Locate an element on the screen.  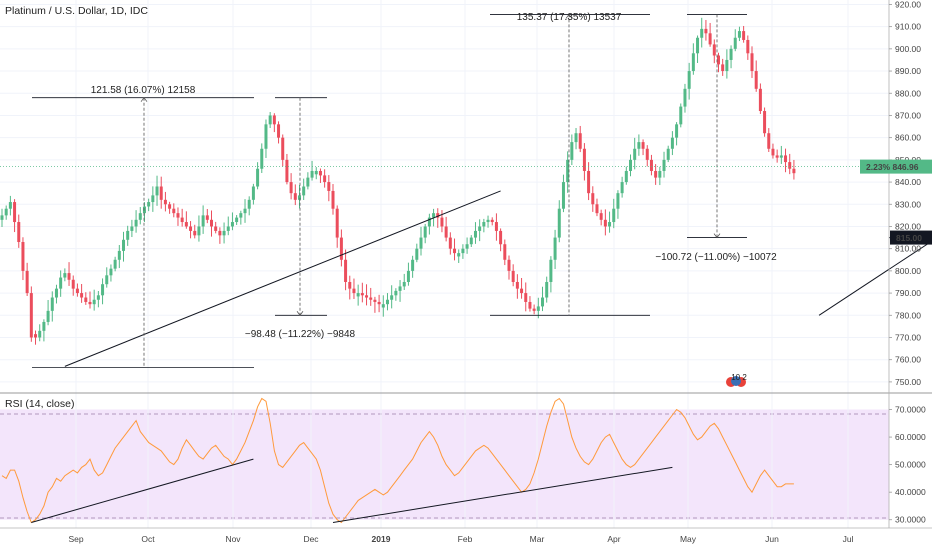
x-tick-label: Feb is located at coordinates (465, 539).